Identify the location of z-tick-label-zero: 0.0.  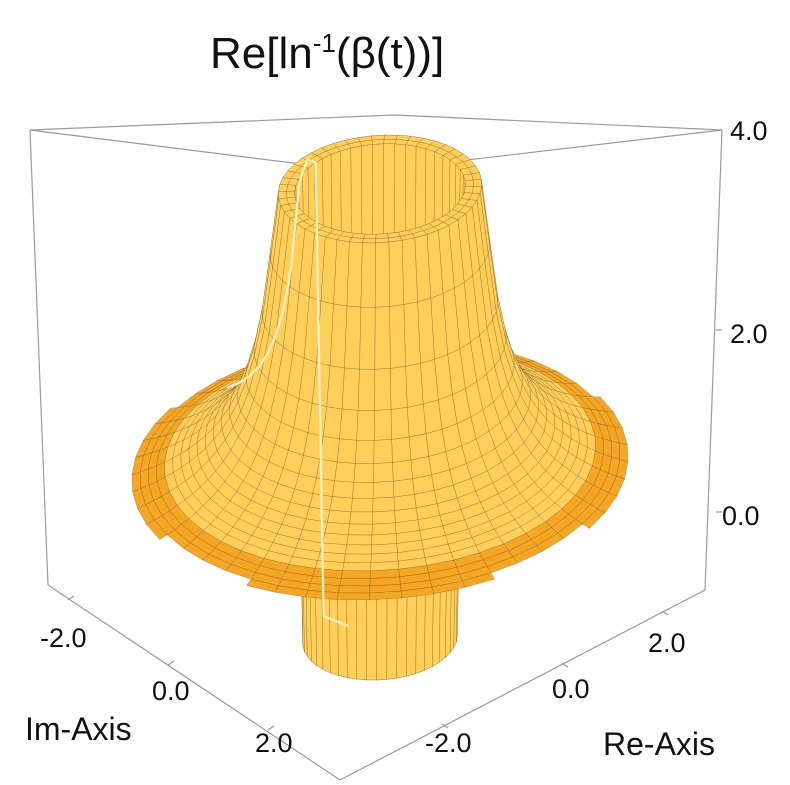
(741, 516).